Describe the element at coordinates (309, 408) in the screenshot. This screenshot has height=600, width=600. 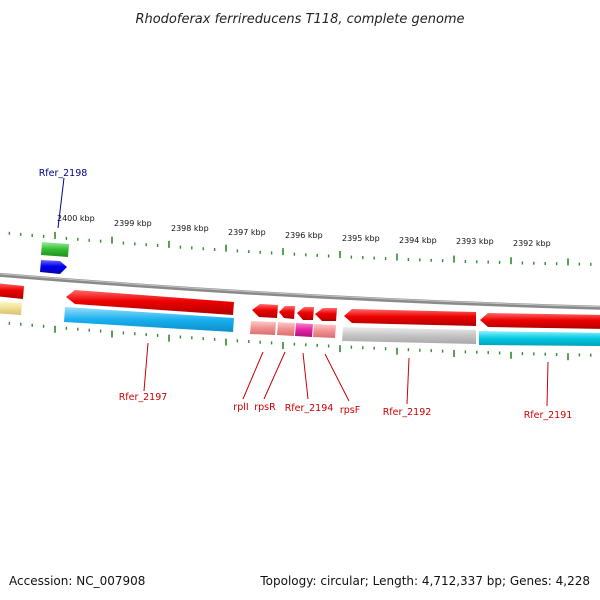
I see `gene-label-rfer-2194: Rfer_2194` at that location.